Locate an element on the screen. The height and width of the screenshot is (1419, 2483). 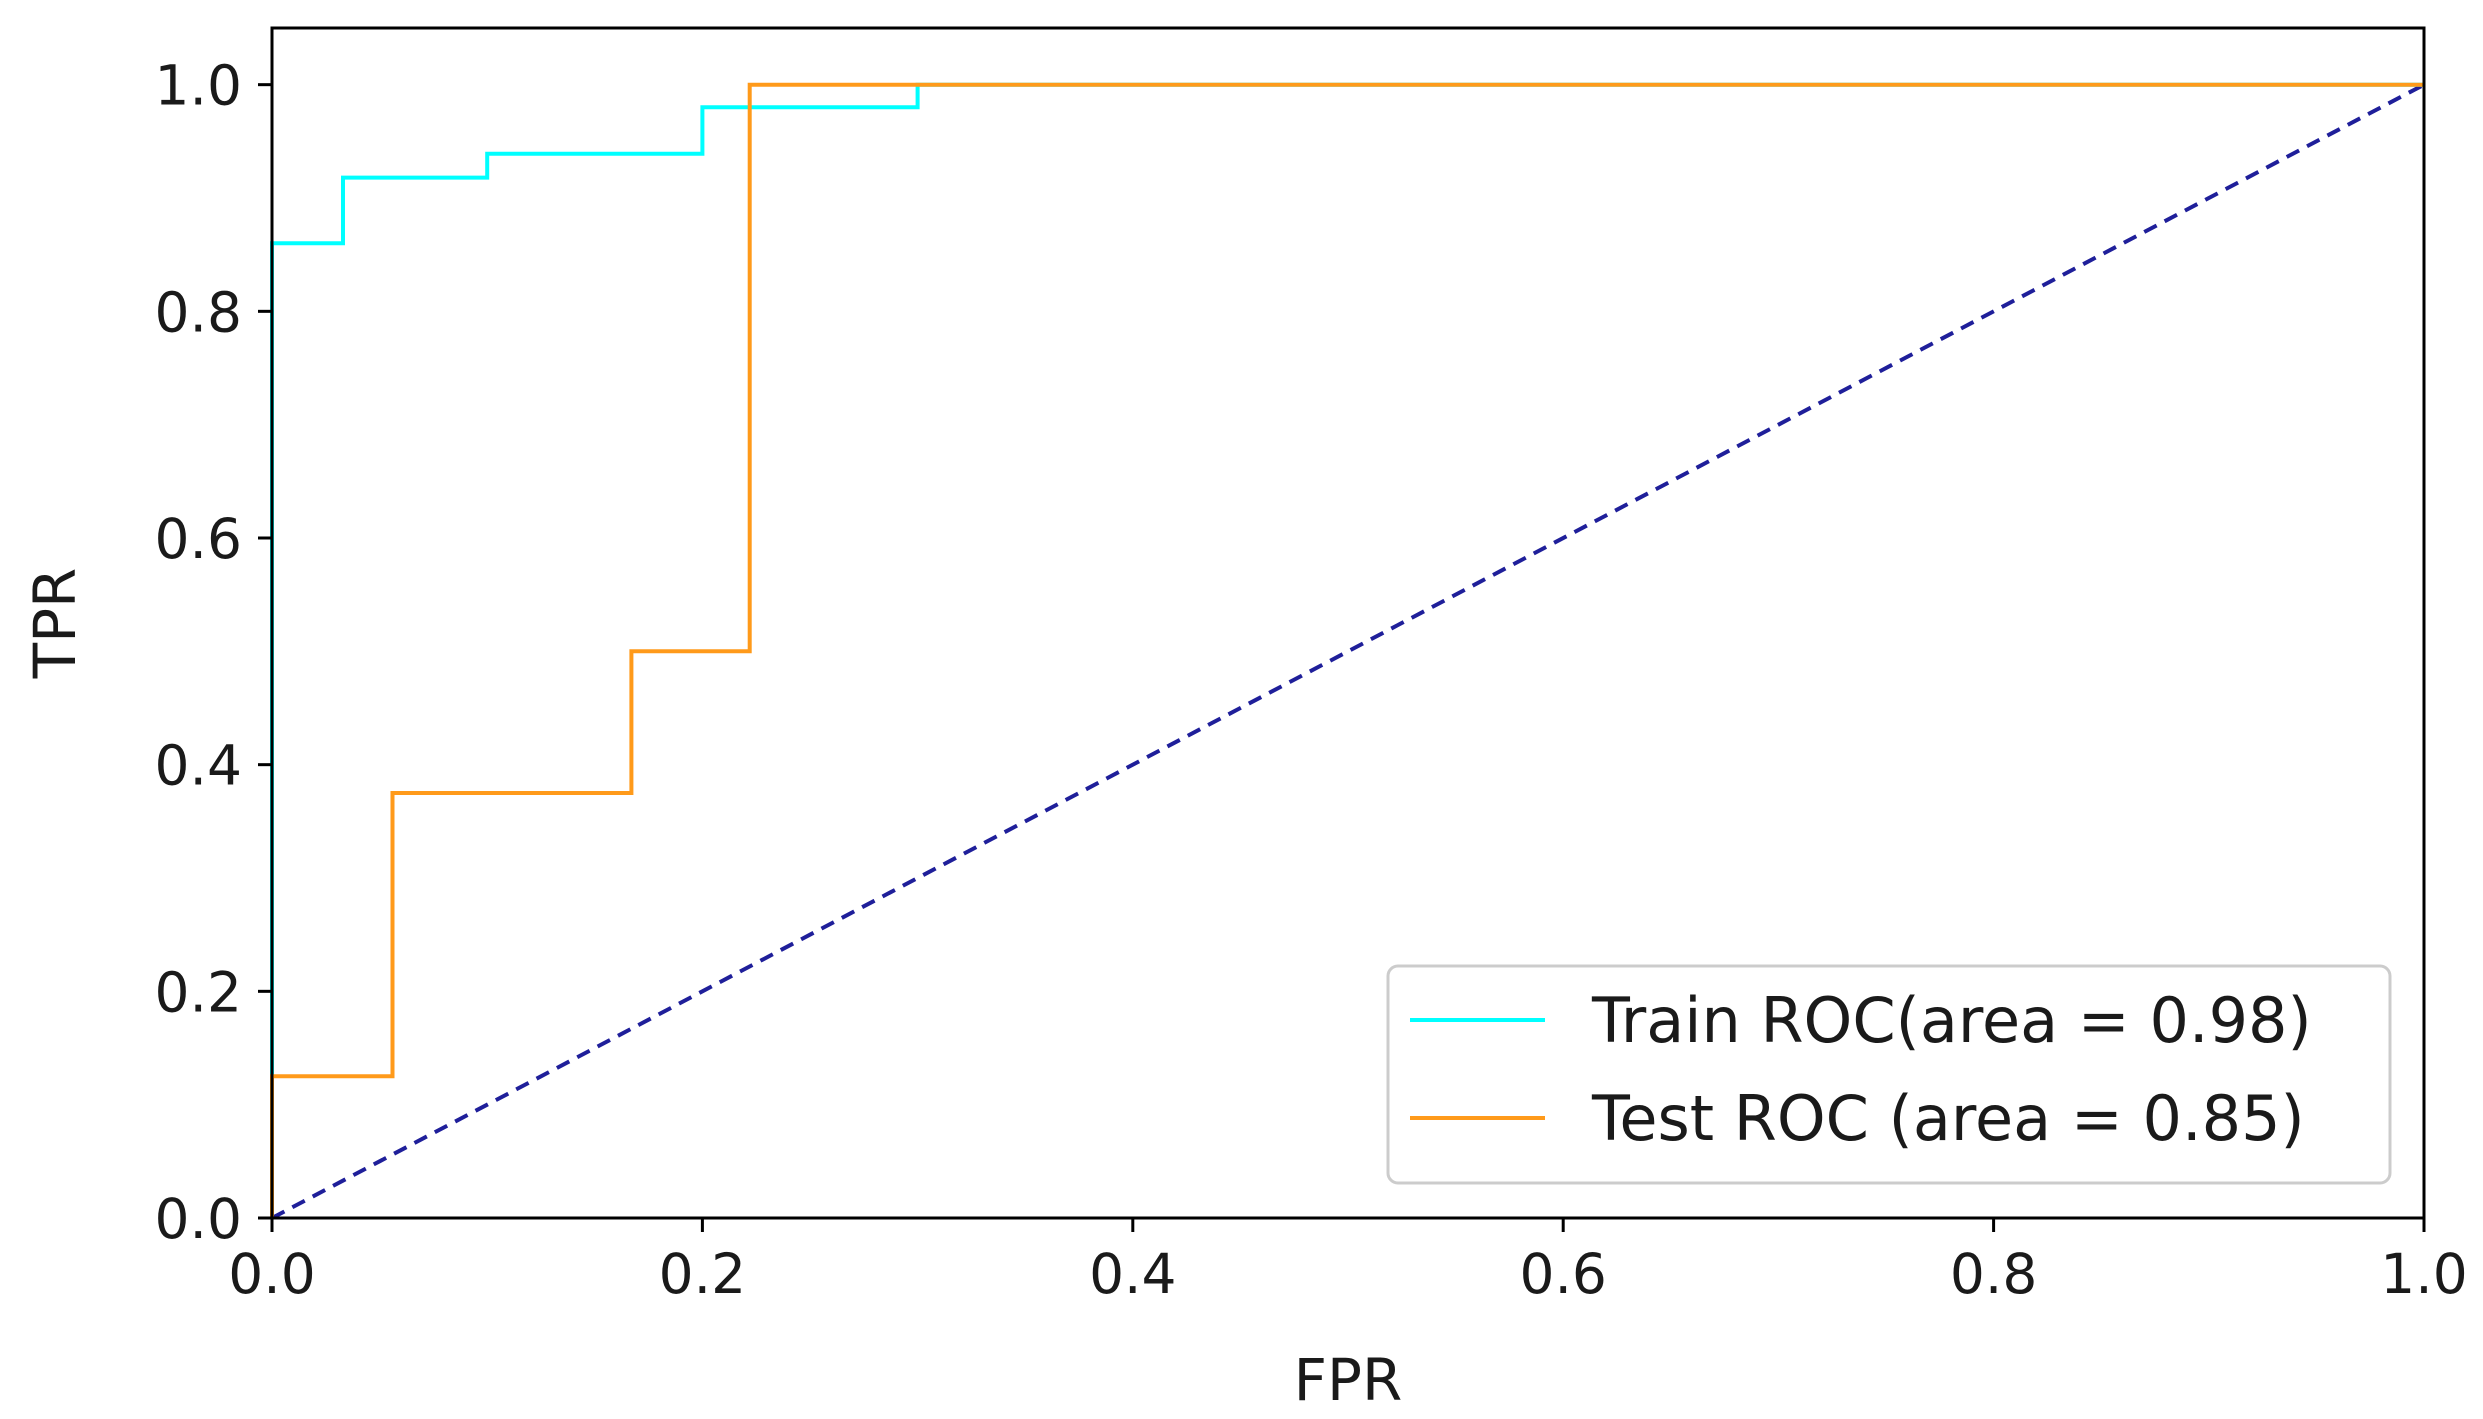
x-tick-label: 0.4 is located at coordinates (1132, 1274).